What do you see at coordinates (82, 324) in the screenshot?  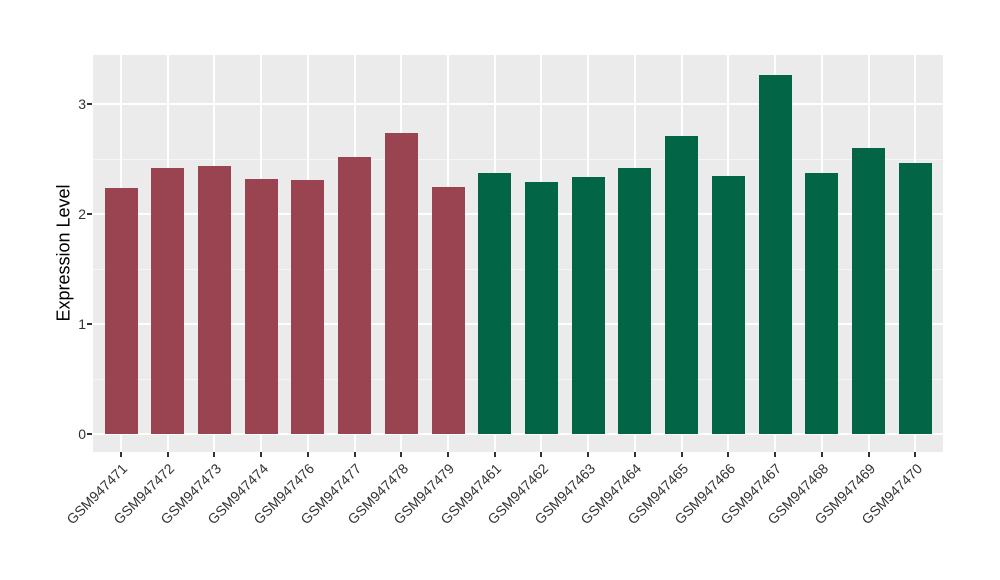 I see `y-tick-label: 1` at bounding box center [82, 324].